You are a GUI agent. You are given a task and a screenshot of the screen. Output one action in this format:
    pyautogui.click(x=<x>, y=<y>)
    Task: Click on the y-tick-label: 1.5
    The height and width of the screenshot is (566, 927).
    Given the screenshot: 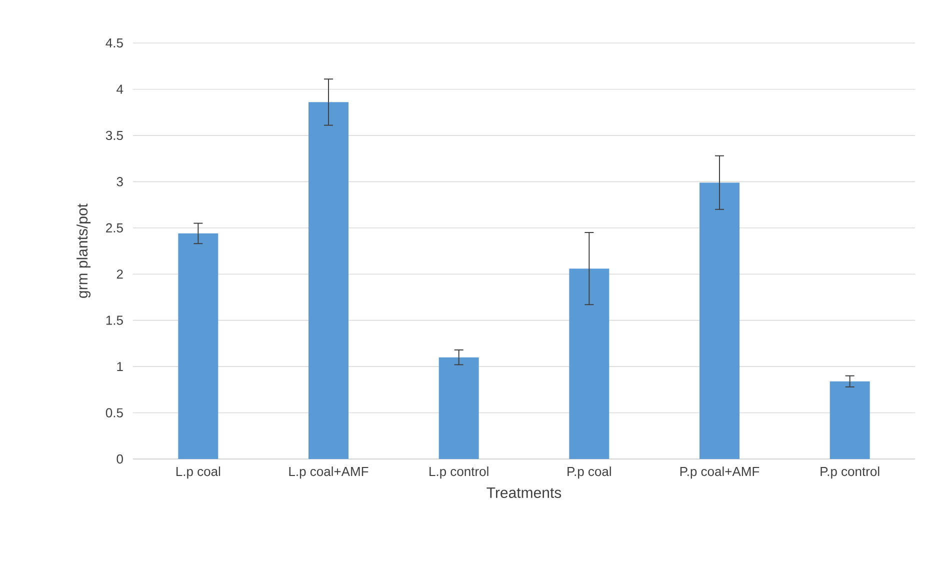 What is the action you would take?
    pyautogui.click(x=114, y=320)
    